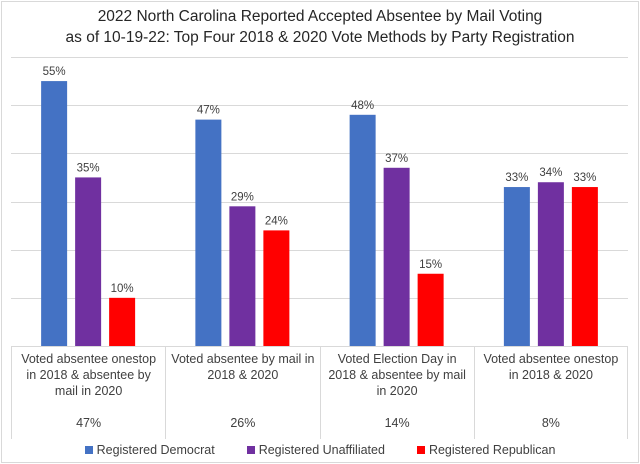 The image size is (640, 464). Describe the element at coordinates (492, 450) in the screenshot. I see `legend-label: Registered Republican` at that location.